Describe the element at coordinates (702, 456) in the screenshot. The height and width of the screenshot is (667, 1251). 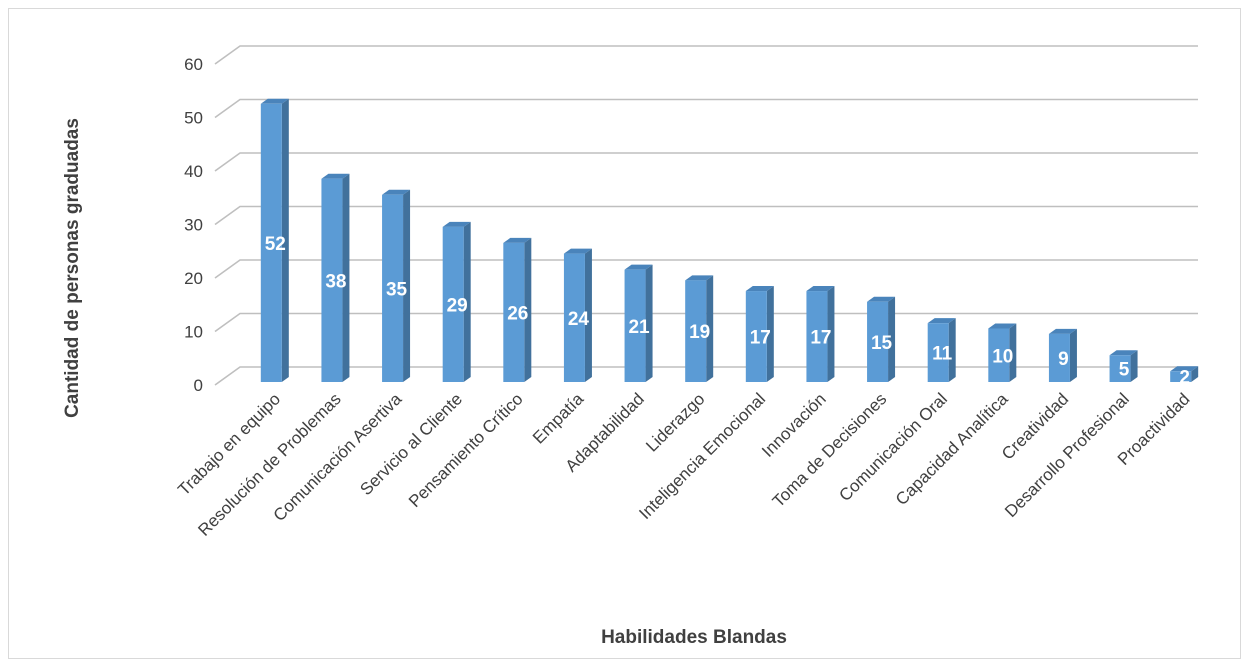
I see `x-category-label: Inteligencia Emocional` at that location.